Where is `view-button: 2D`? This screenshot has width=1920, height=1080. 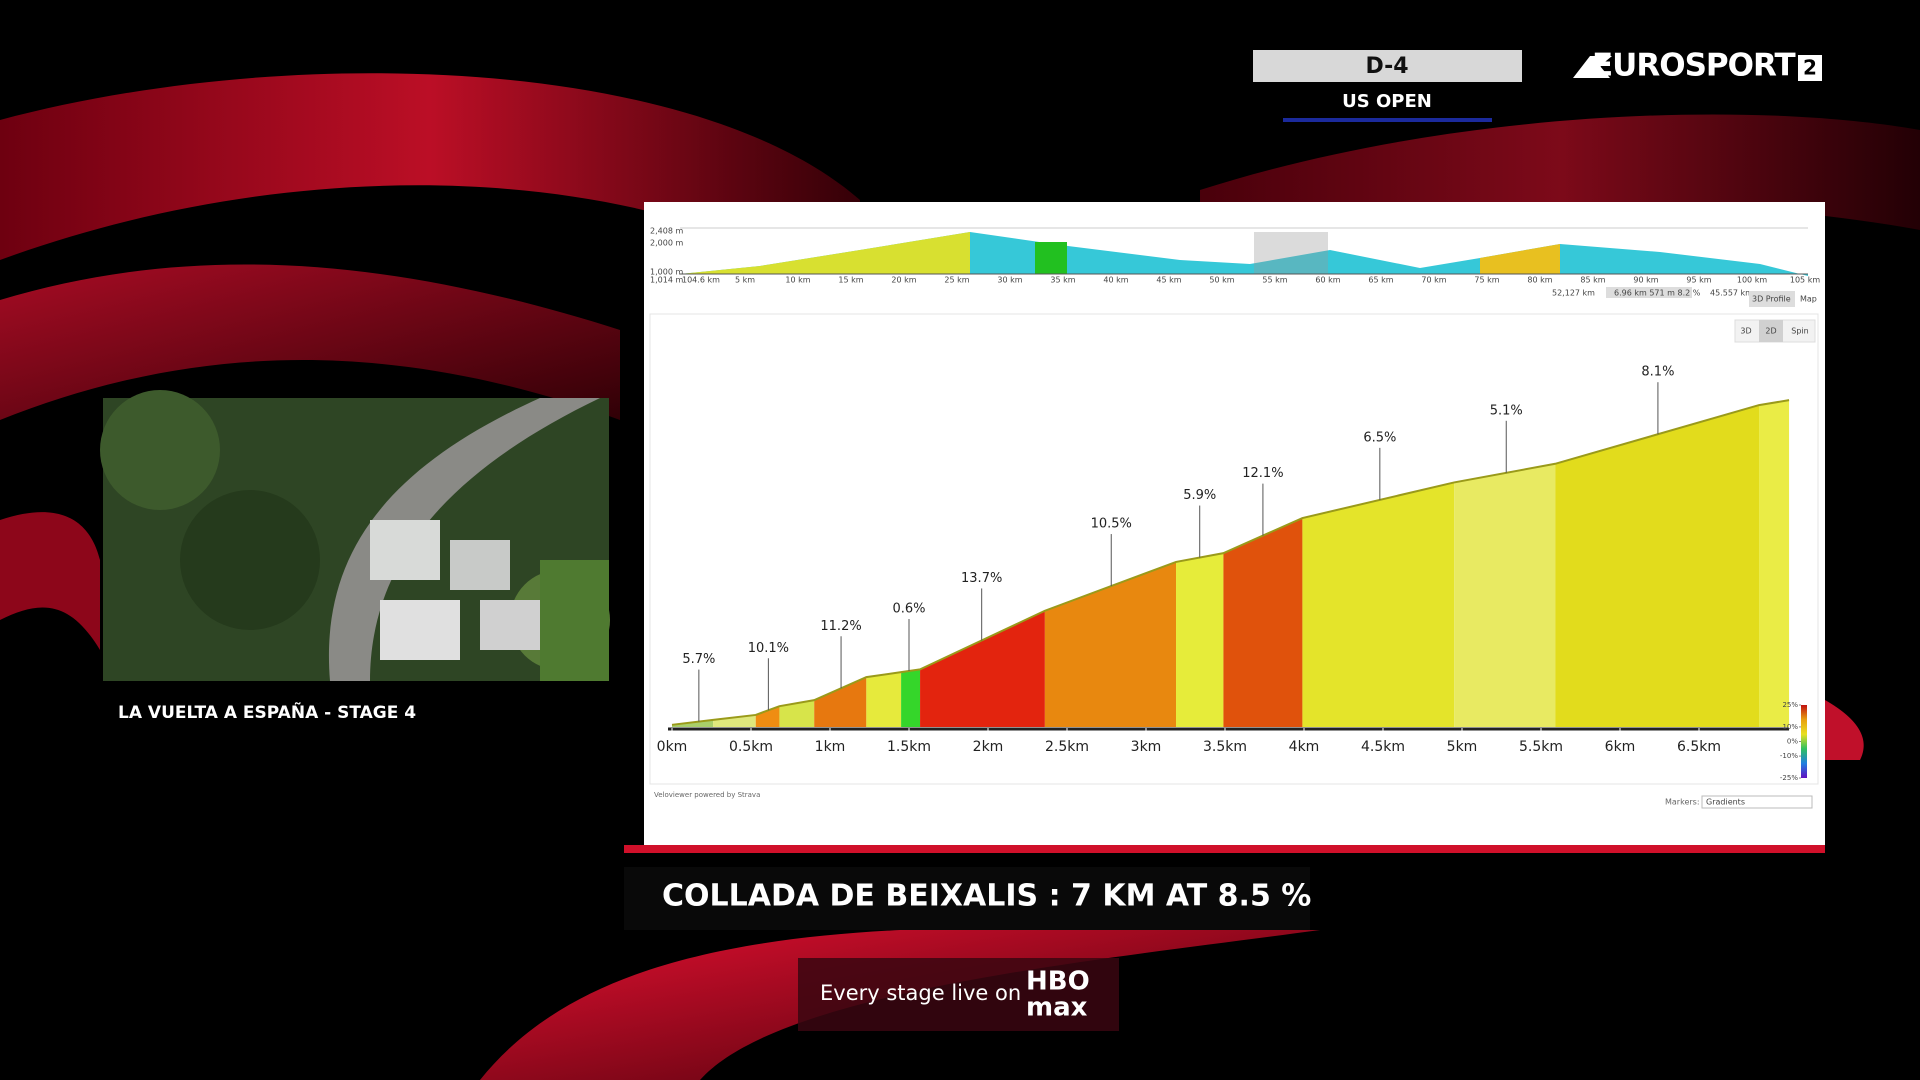 view-button: 2D is located at coordinates (1770, 331).